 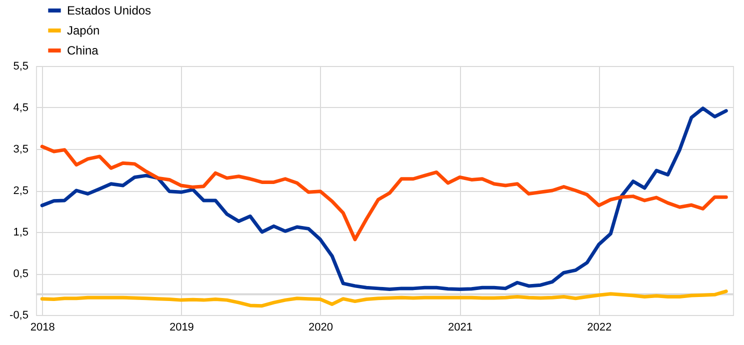 I want to click on x-tick-label: 2020, so click(x=321, y=328).